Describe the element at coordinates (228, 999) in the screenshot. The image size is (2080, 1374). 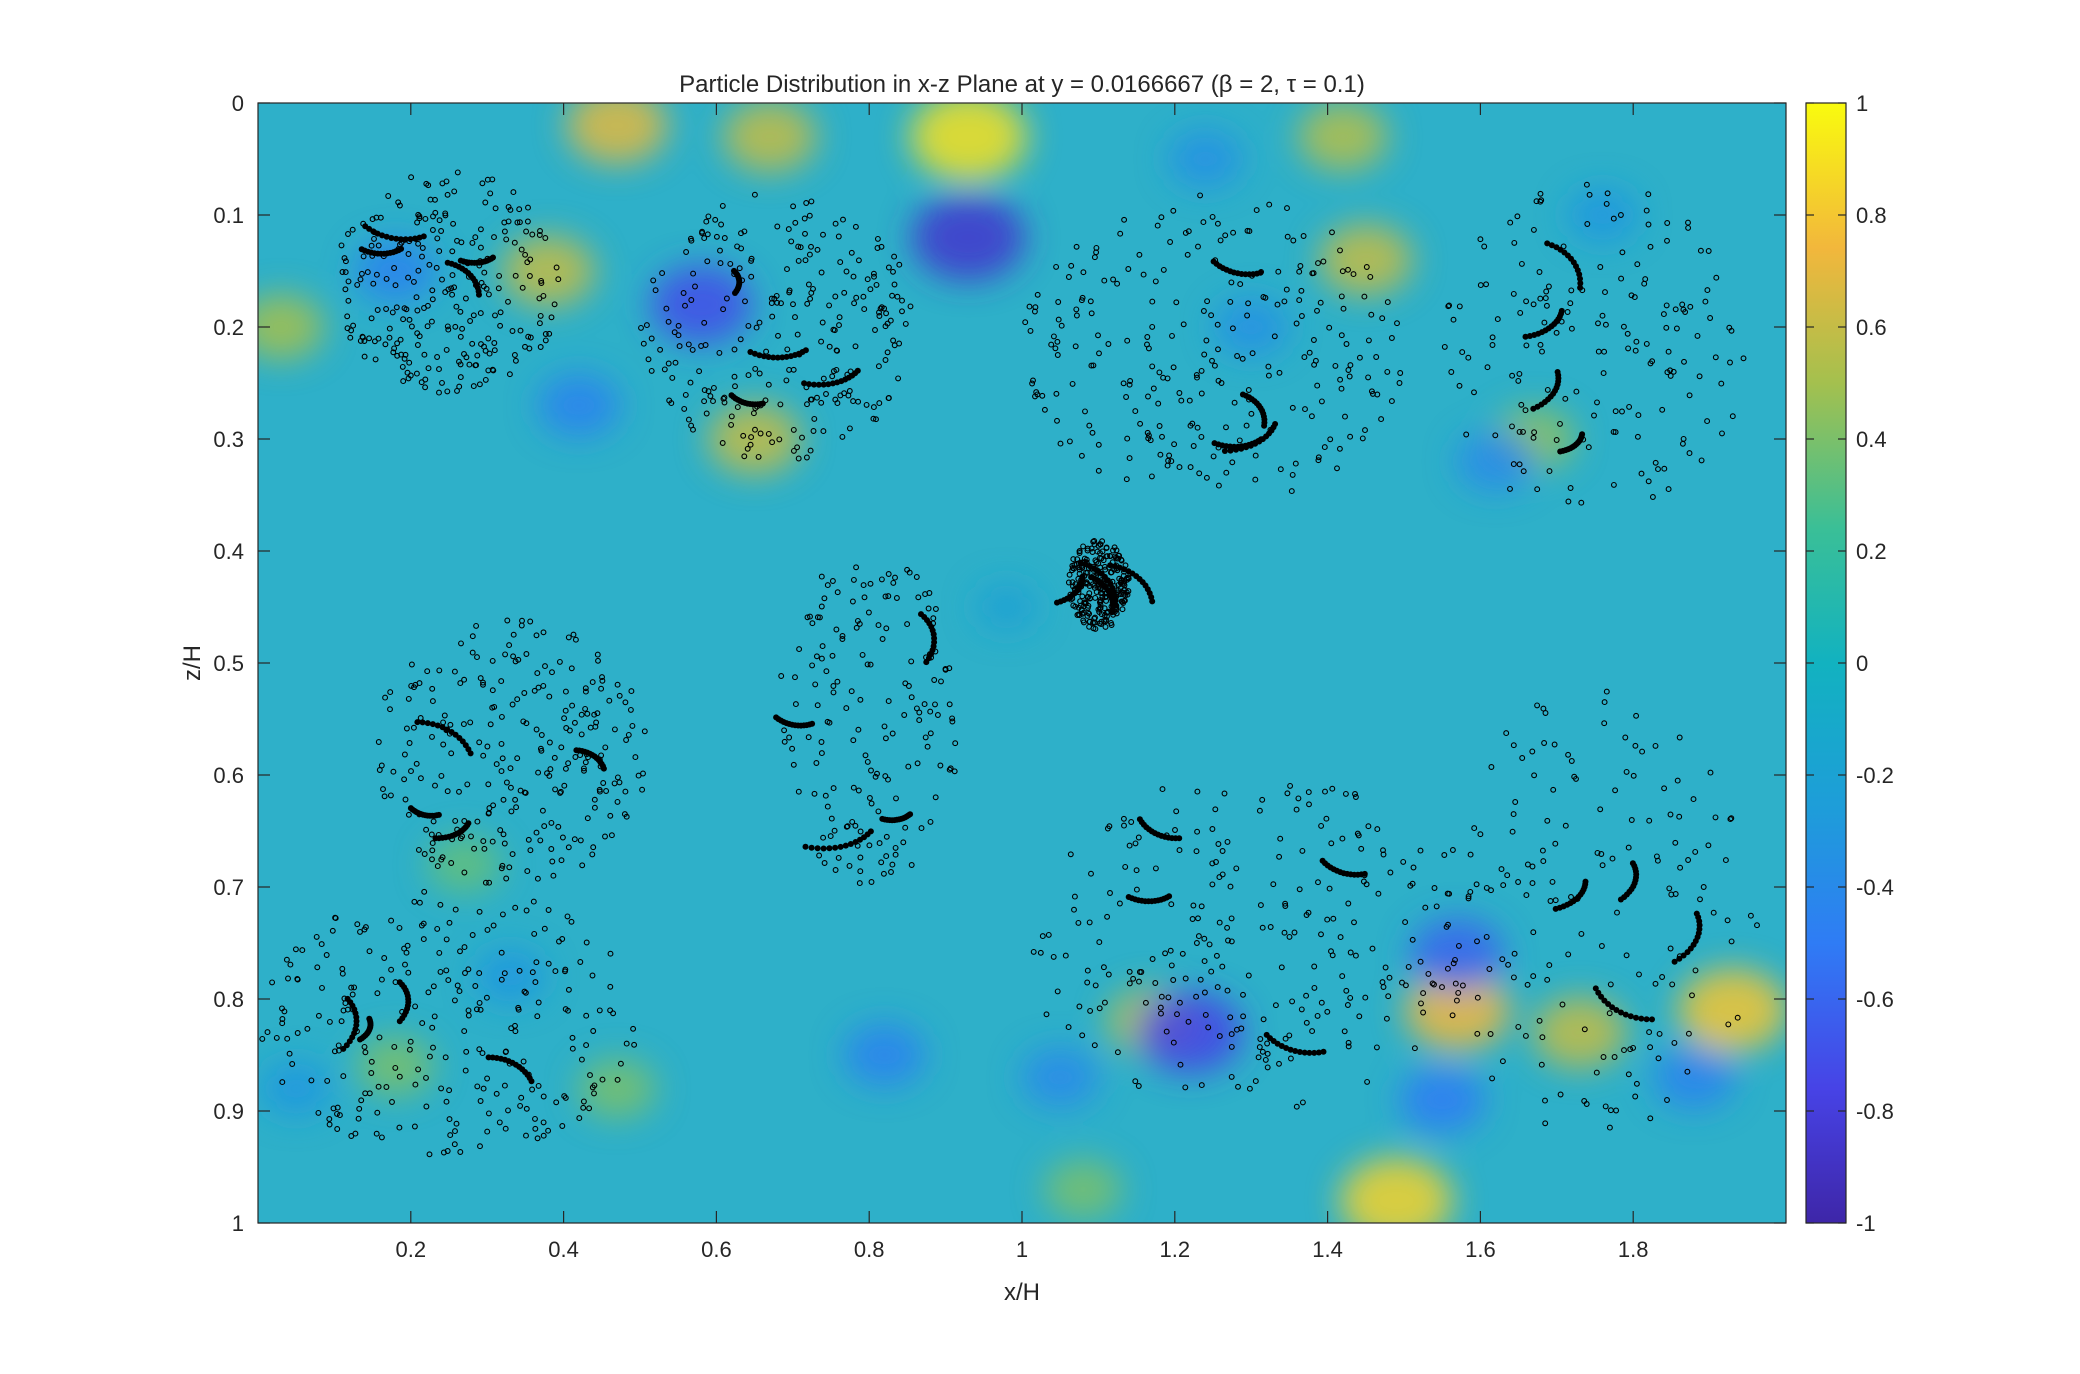
I see `y-tick-label: 0.8` at that location.